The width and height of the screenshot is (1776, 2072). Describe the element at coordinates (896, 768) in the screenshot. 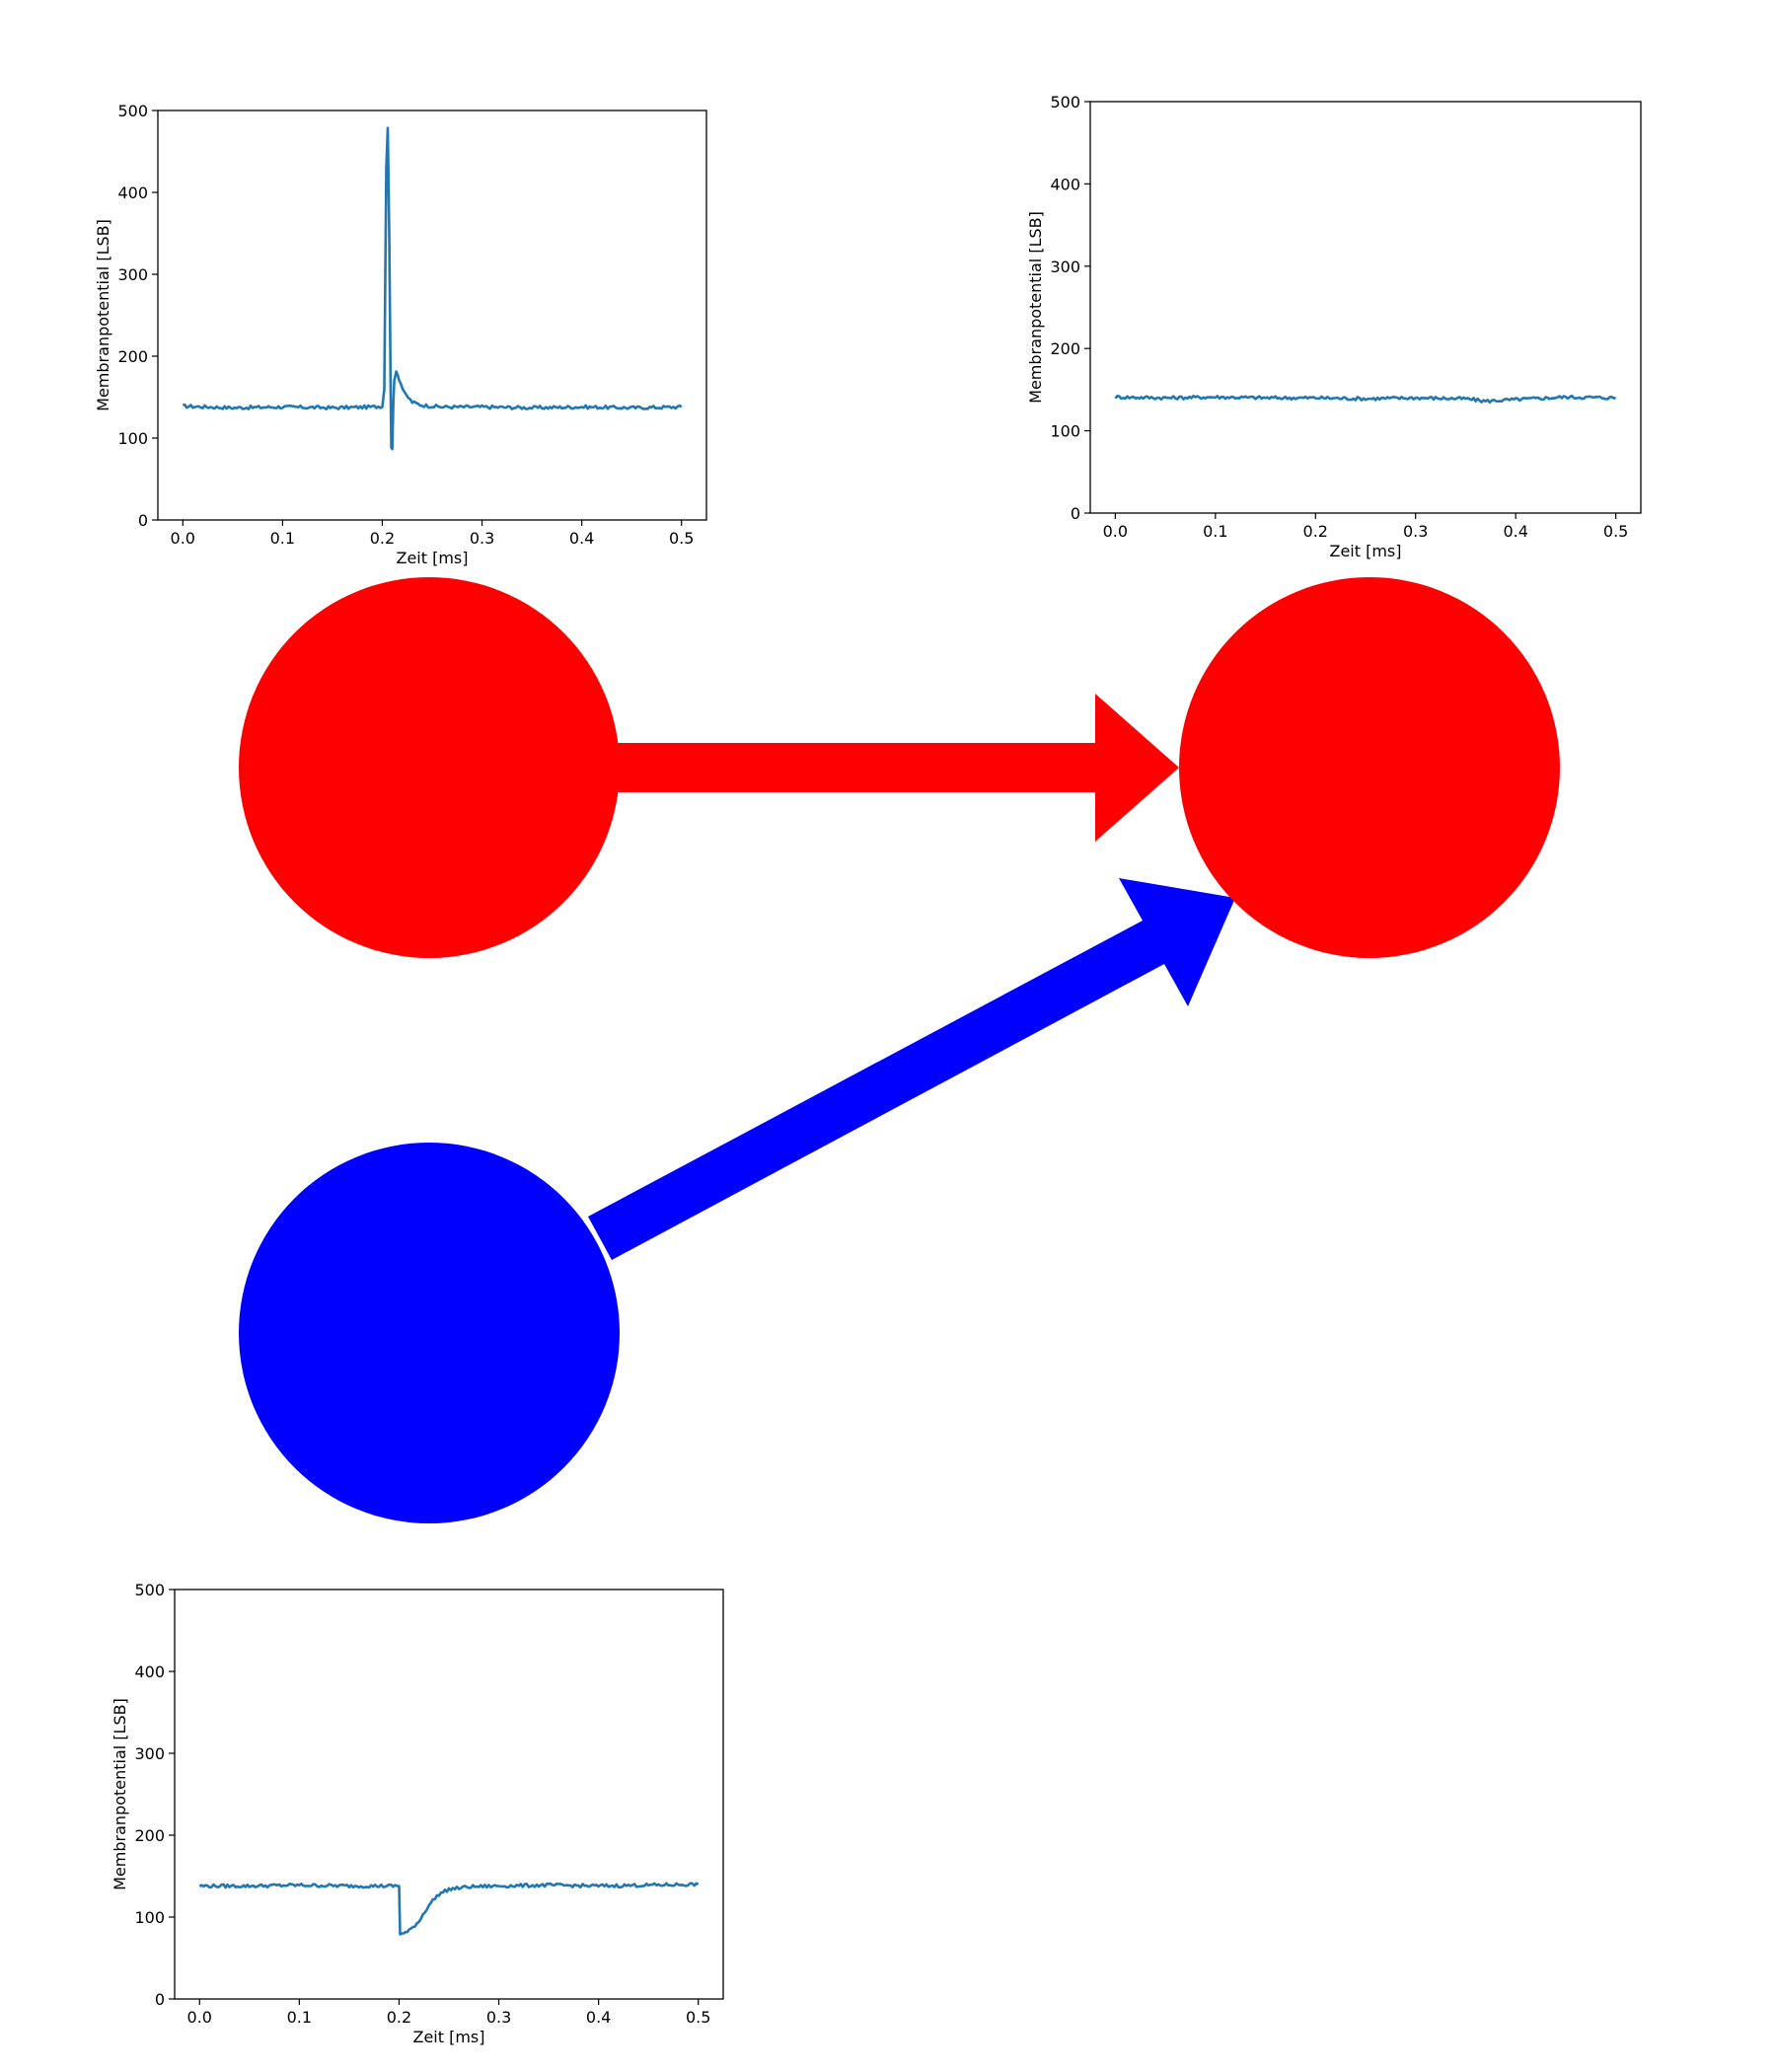

I see `excitatory-synapse-arrow` at that location.